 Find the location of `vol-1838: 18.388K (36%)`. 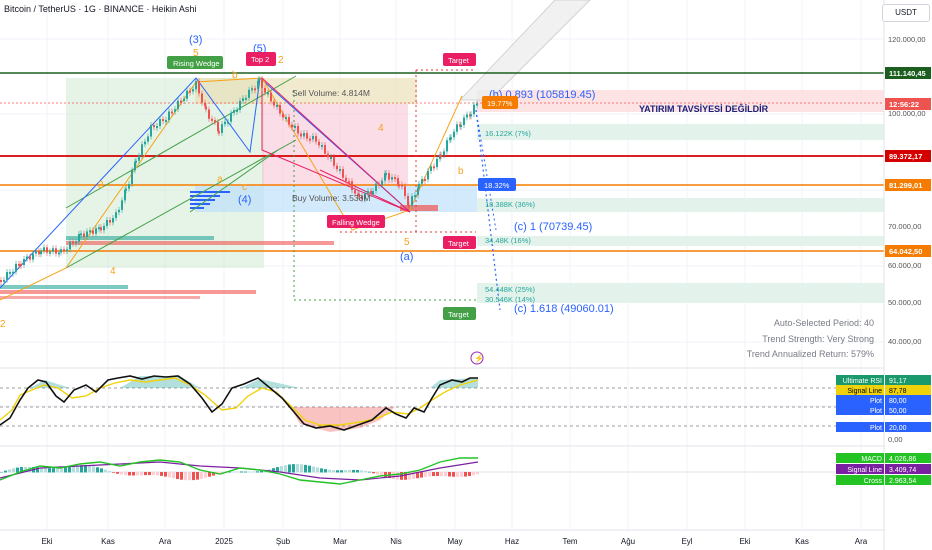

vol-1838: 18.388K (36%) is located at coordinates (510, 204).